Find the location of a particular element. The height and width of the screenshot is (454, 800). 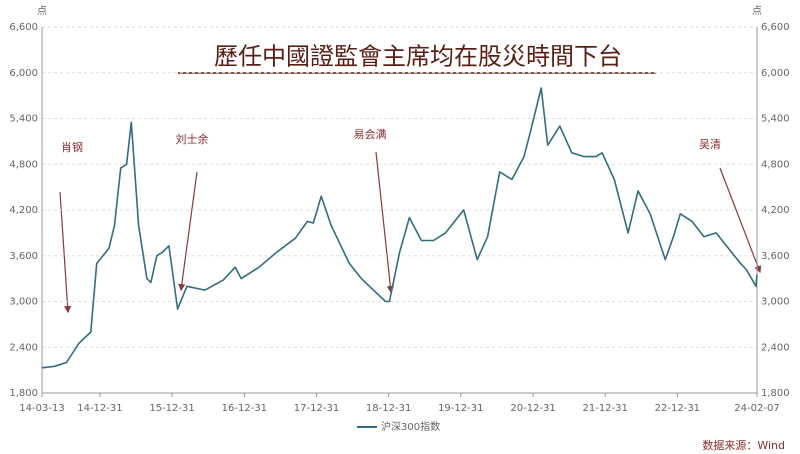

y-tick-label: 4,800 is located at coordinates (23, 164).